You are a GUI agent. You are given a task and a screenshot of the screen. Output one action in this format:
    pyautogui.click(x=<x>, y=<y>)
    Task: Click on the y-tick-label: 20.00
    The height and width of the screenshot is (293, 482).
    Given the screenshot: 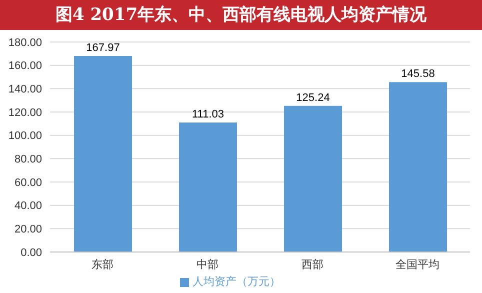 What is the action you would take?
    pyautogui.click(x=28, y=230)
    